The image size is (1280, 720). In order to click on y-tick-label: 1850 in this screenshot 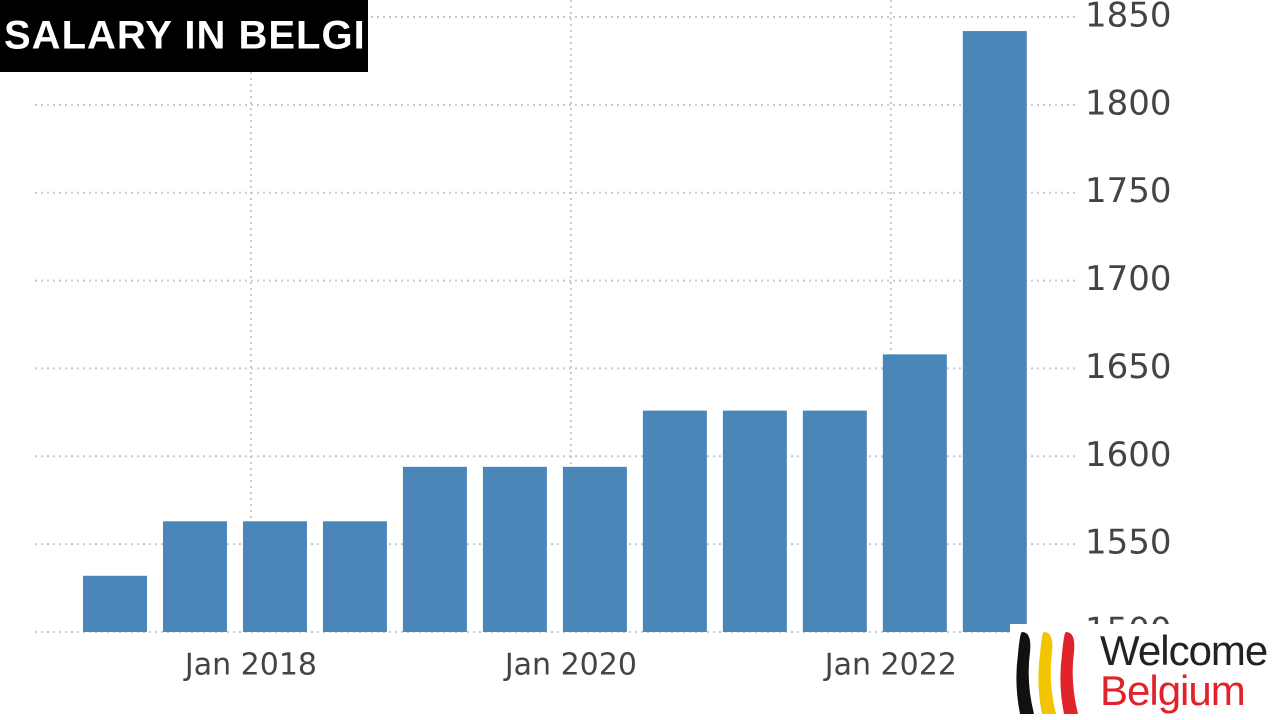, I will do `click(1128, 18)`.